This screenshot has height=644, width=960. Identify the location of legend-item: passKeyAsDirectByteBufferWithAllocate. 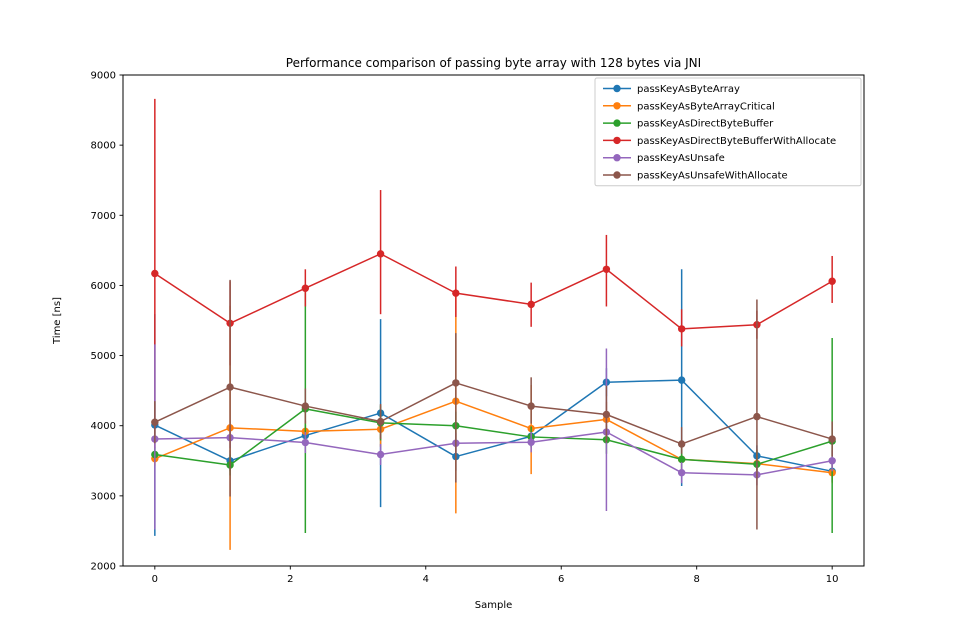
(719, 141).